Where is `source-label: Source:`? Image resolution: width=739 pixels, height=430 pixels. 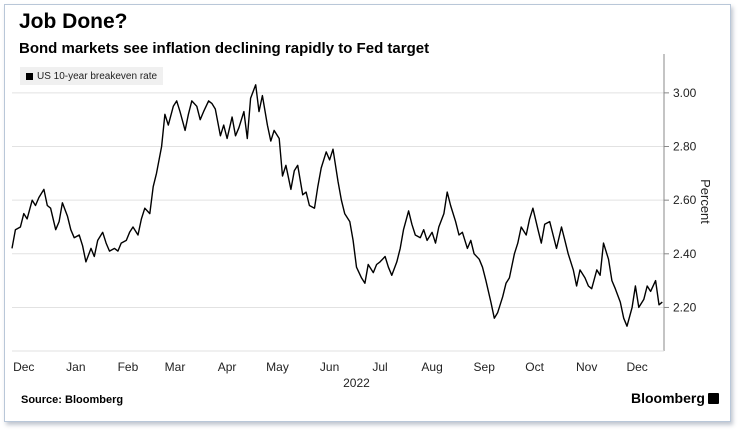 source-label: Source: is located at coordinates (41, 400).